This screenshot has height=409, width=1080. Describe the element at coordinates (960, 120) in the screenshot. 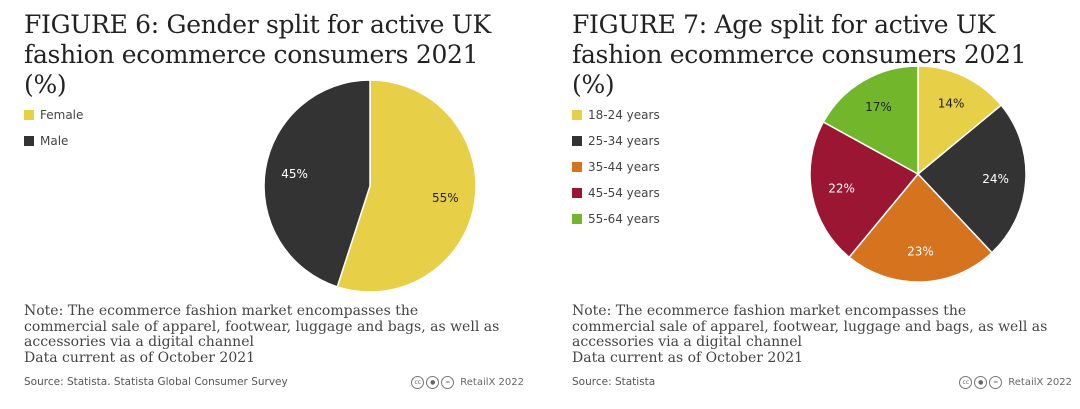

I see `pie-slice-18-24-years` at that location.